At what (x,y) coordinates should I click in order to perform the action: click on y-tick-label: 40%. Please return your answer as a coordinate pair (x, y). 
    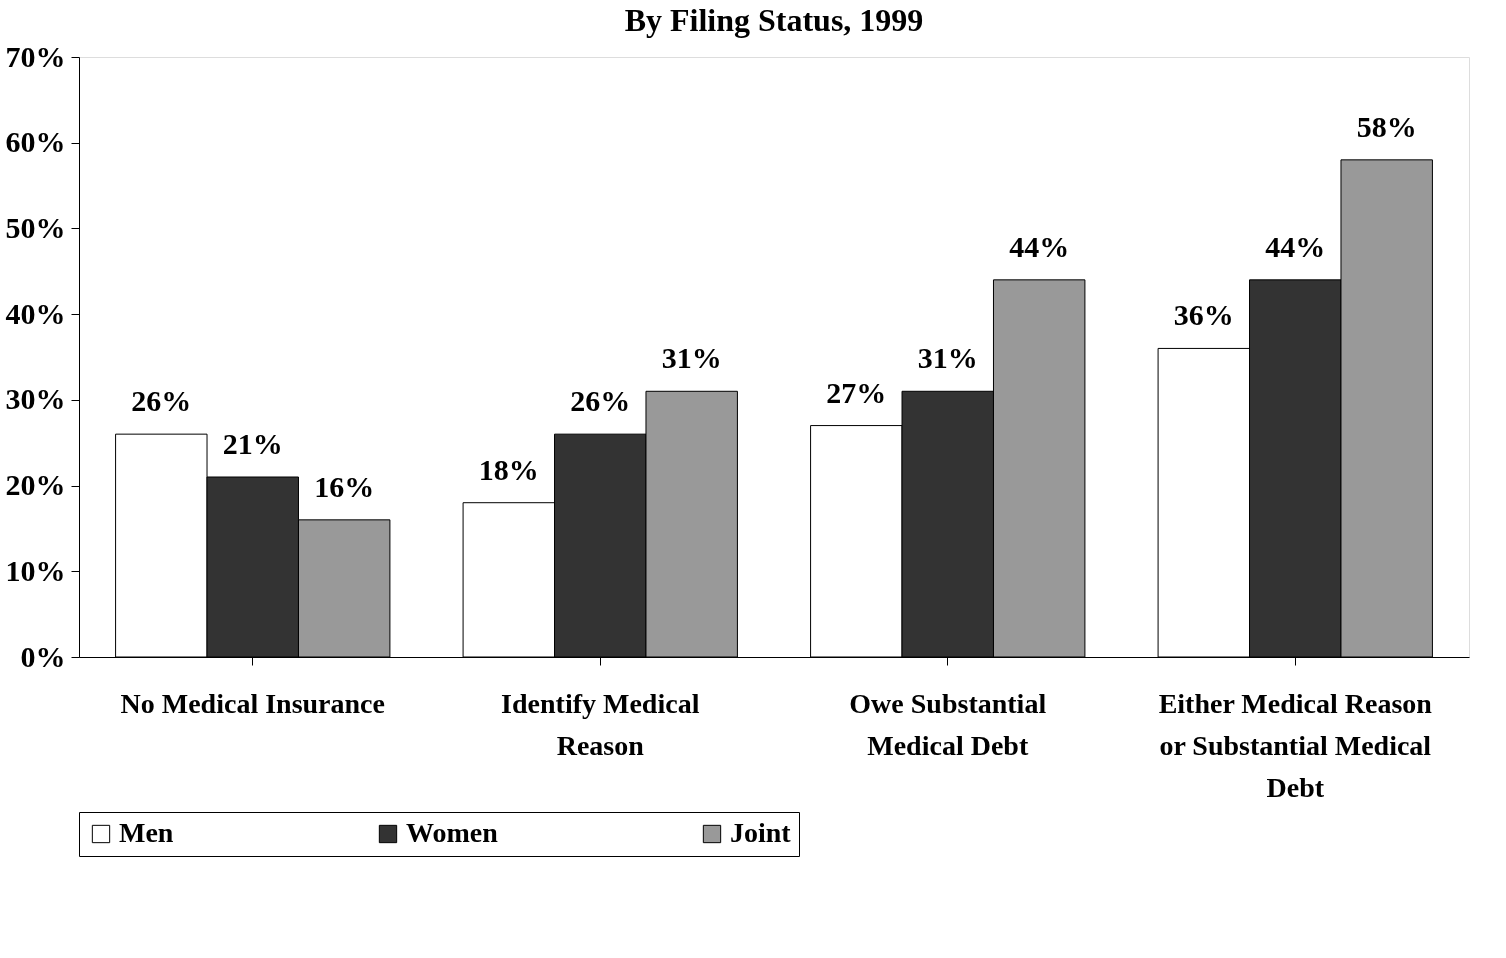
    Looking at the image, I should click on (35, 313).